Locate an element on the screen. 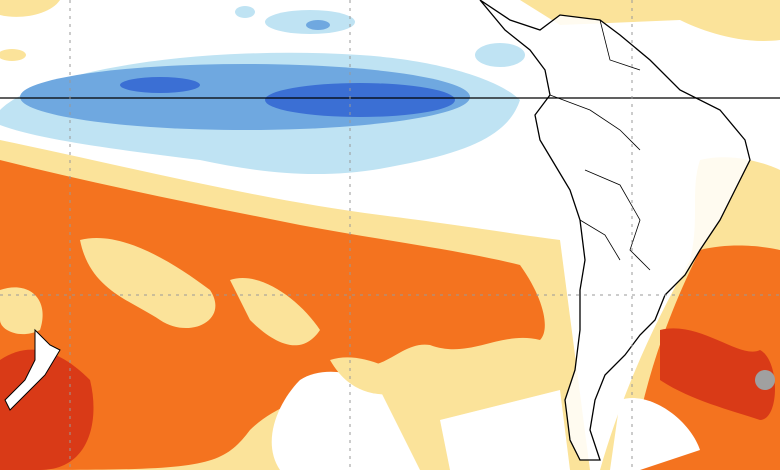 Image resolution: width=780 pixels, height=470 pixels. northern-patches is located at coordinates (390, 33).